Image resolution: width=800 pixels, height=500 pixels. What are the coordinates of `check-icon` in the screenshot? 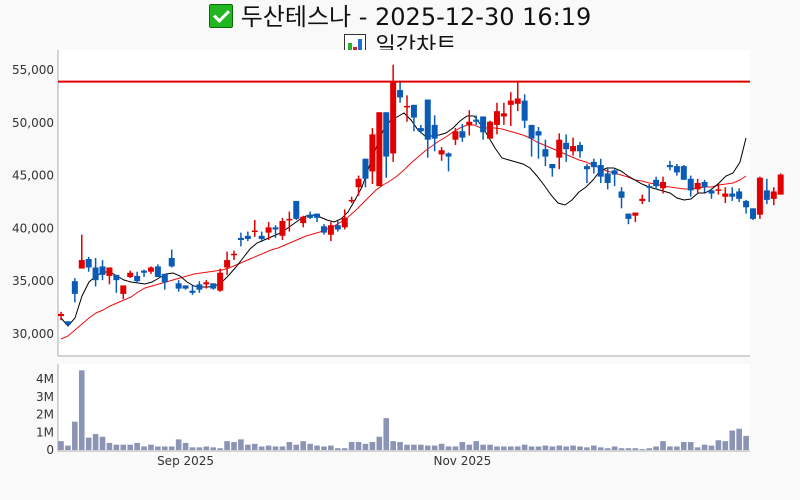 It's located at (220, 16).